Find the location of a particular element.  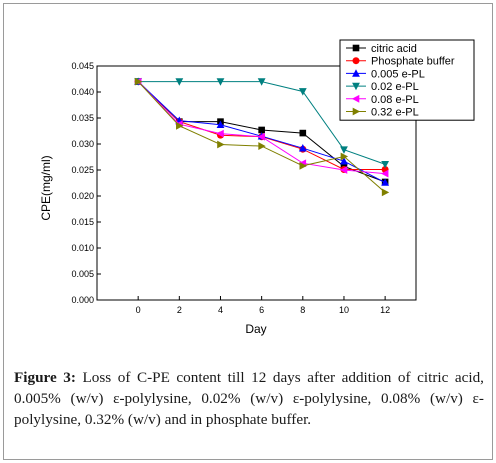

legend-item: Phosphate buffer is located at coordinates (400, 62).